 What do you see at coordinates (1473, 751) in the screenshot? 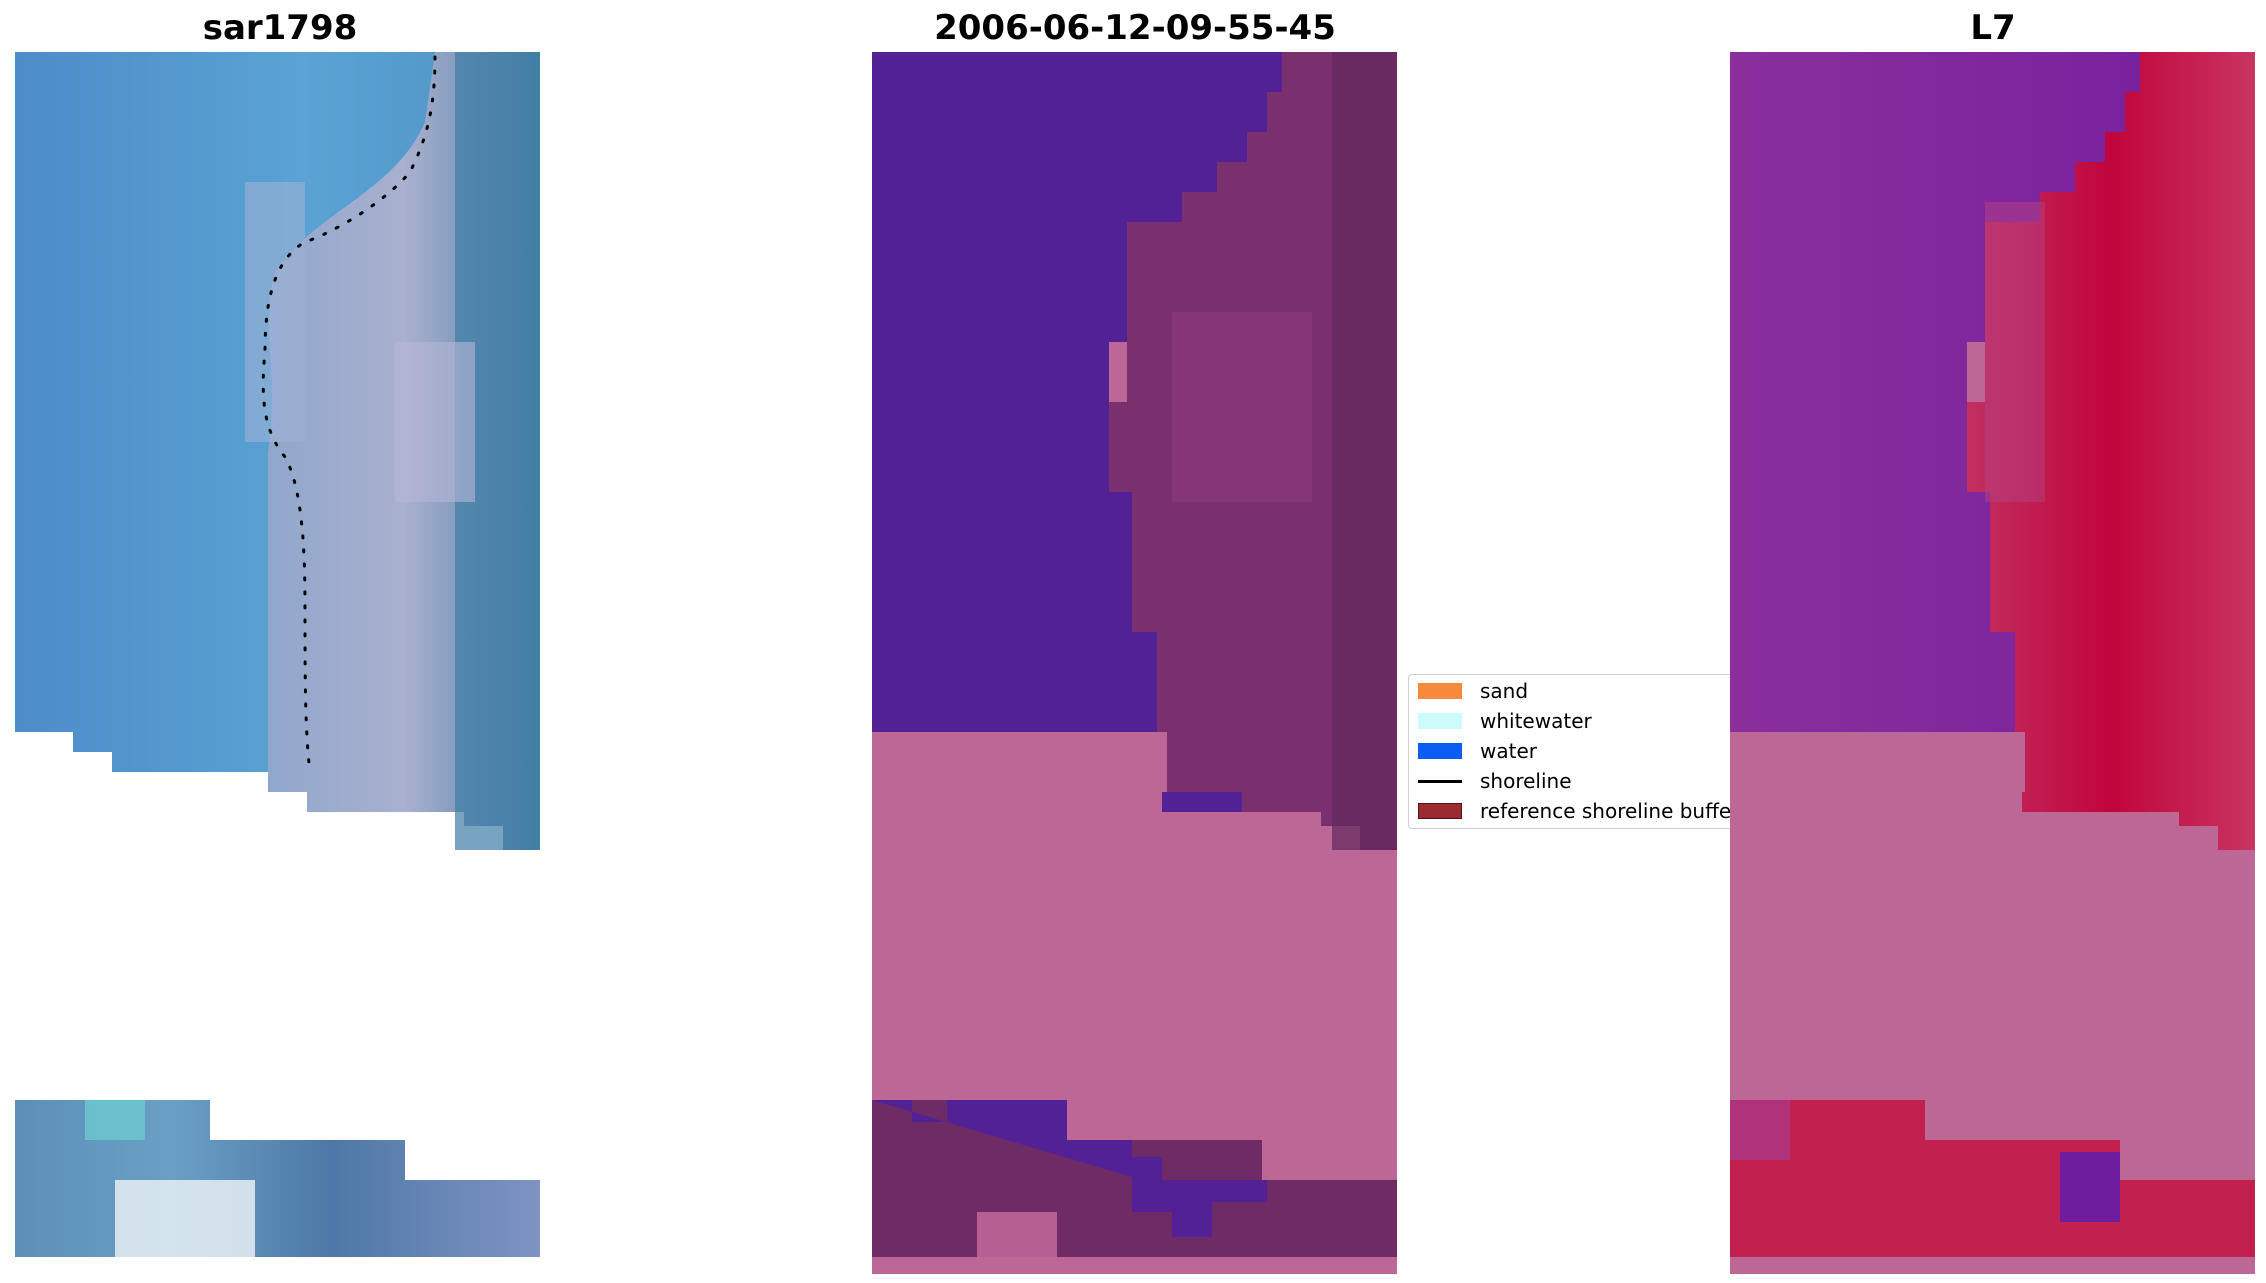
I see `legend-item-water: water` at bounding box center [1473, 751].